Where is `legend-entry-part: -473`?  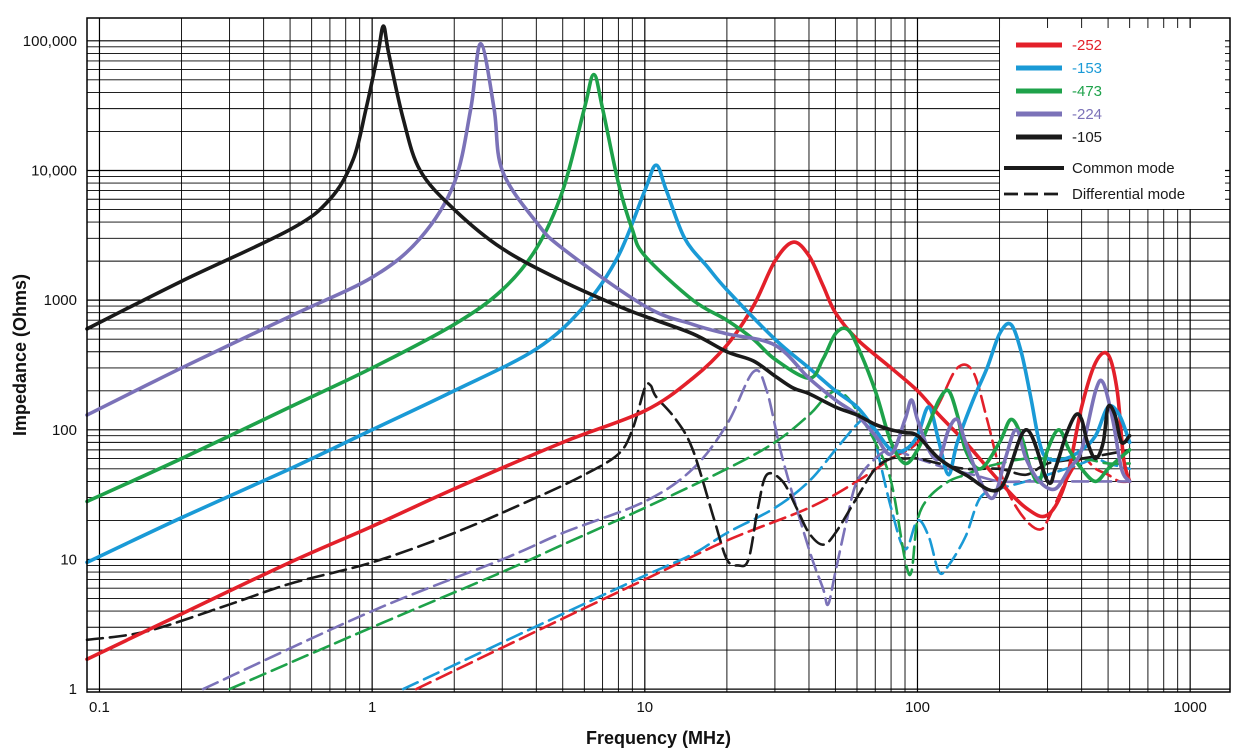
legend-entry-part: -473 is located at coordinates (1087, 91).